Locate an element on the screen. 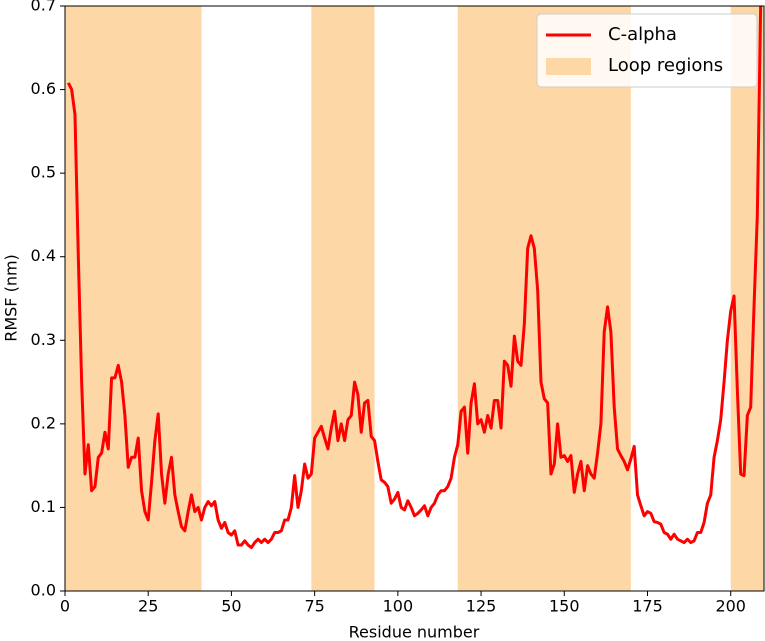 The width and height of the screenshot is (765, 641). legend-box is located at coordinates (647, 50).